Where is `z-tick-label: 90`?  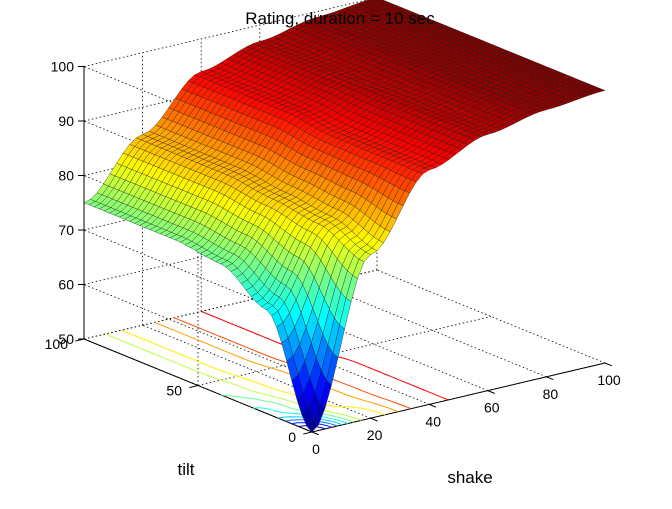
z-tick-label: 90 is located at coordinates (66, 121).